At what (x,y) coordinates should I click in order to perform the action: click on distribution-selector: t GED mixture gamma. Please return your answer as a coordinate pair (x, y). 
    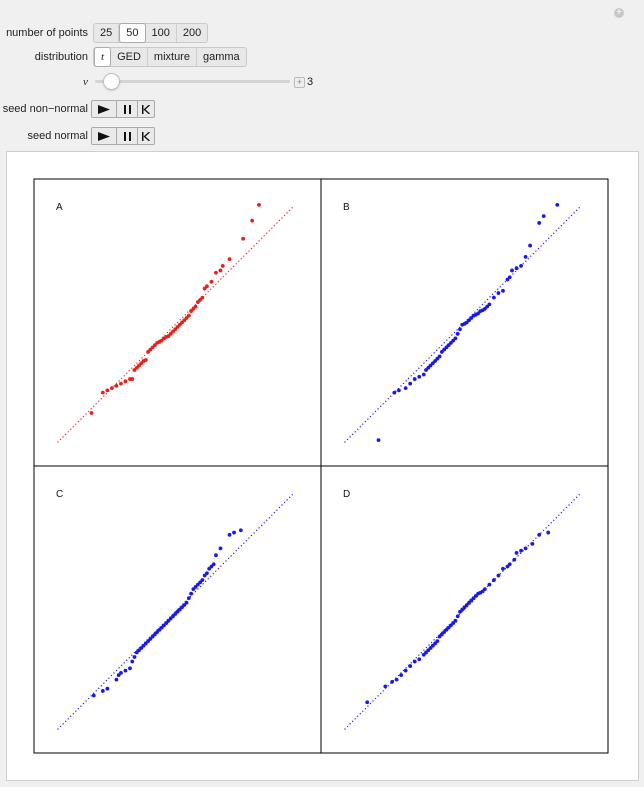
    Looking at the image, I should click on (170, 57).